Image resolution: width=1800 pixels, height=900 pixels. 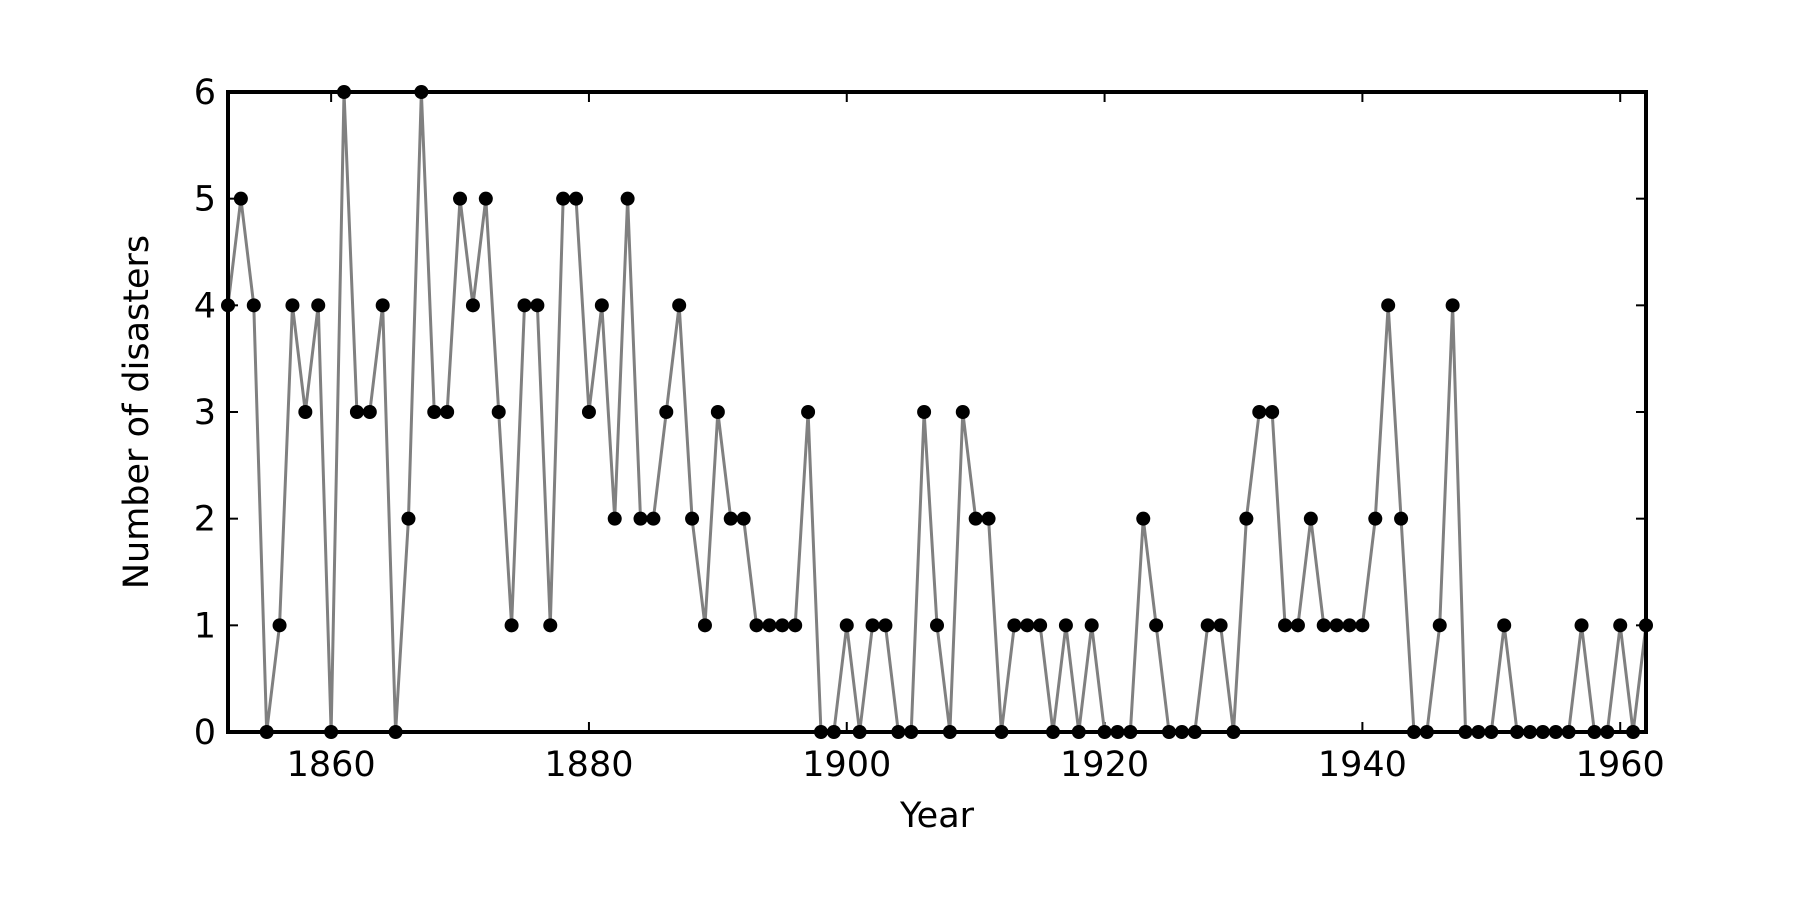 I want to click on y-tick-label: 0, so click(x=205, y=733).